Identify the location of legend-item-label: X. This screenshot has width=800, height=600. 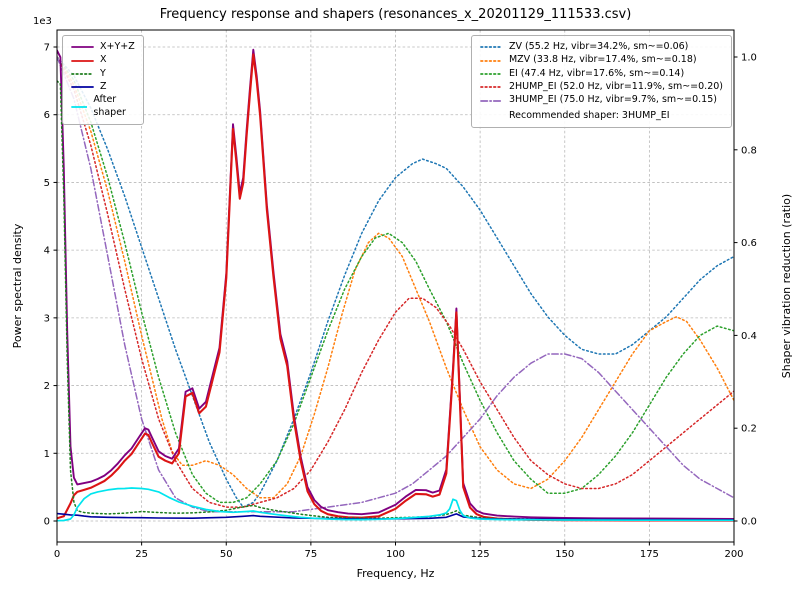
(103, 60).